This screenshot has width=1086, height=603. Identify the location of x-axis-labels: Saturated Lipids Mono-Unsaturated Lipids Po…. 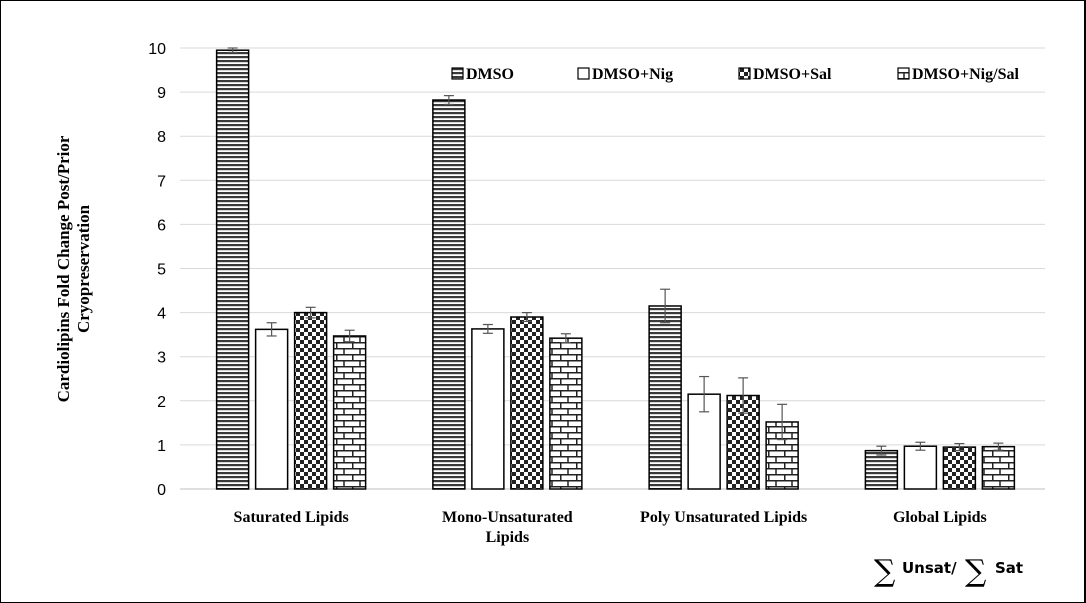
(610, 527).